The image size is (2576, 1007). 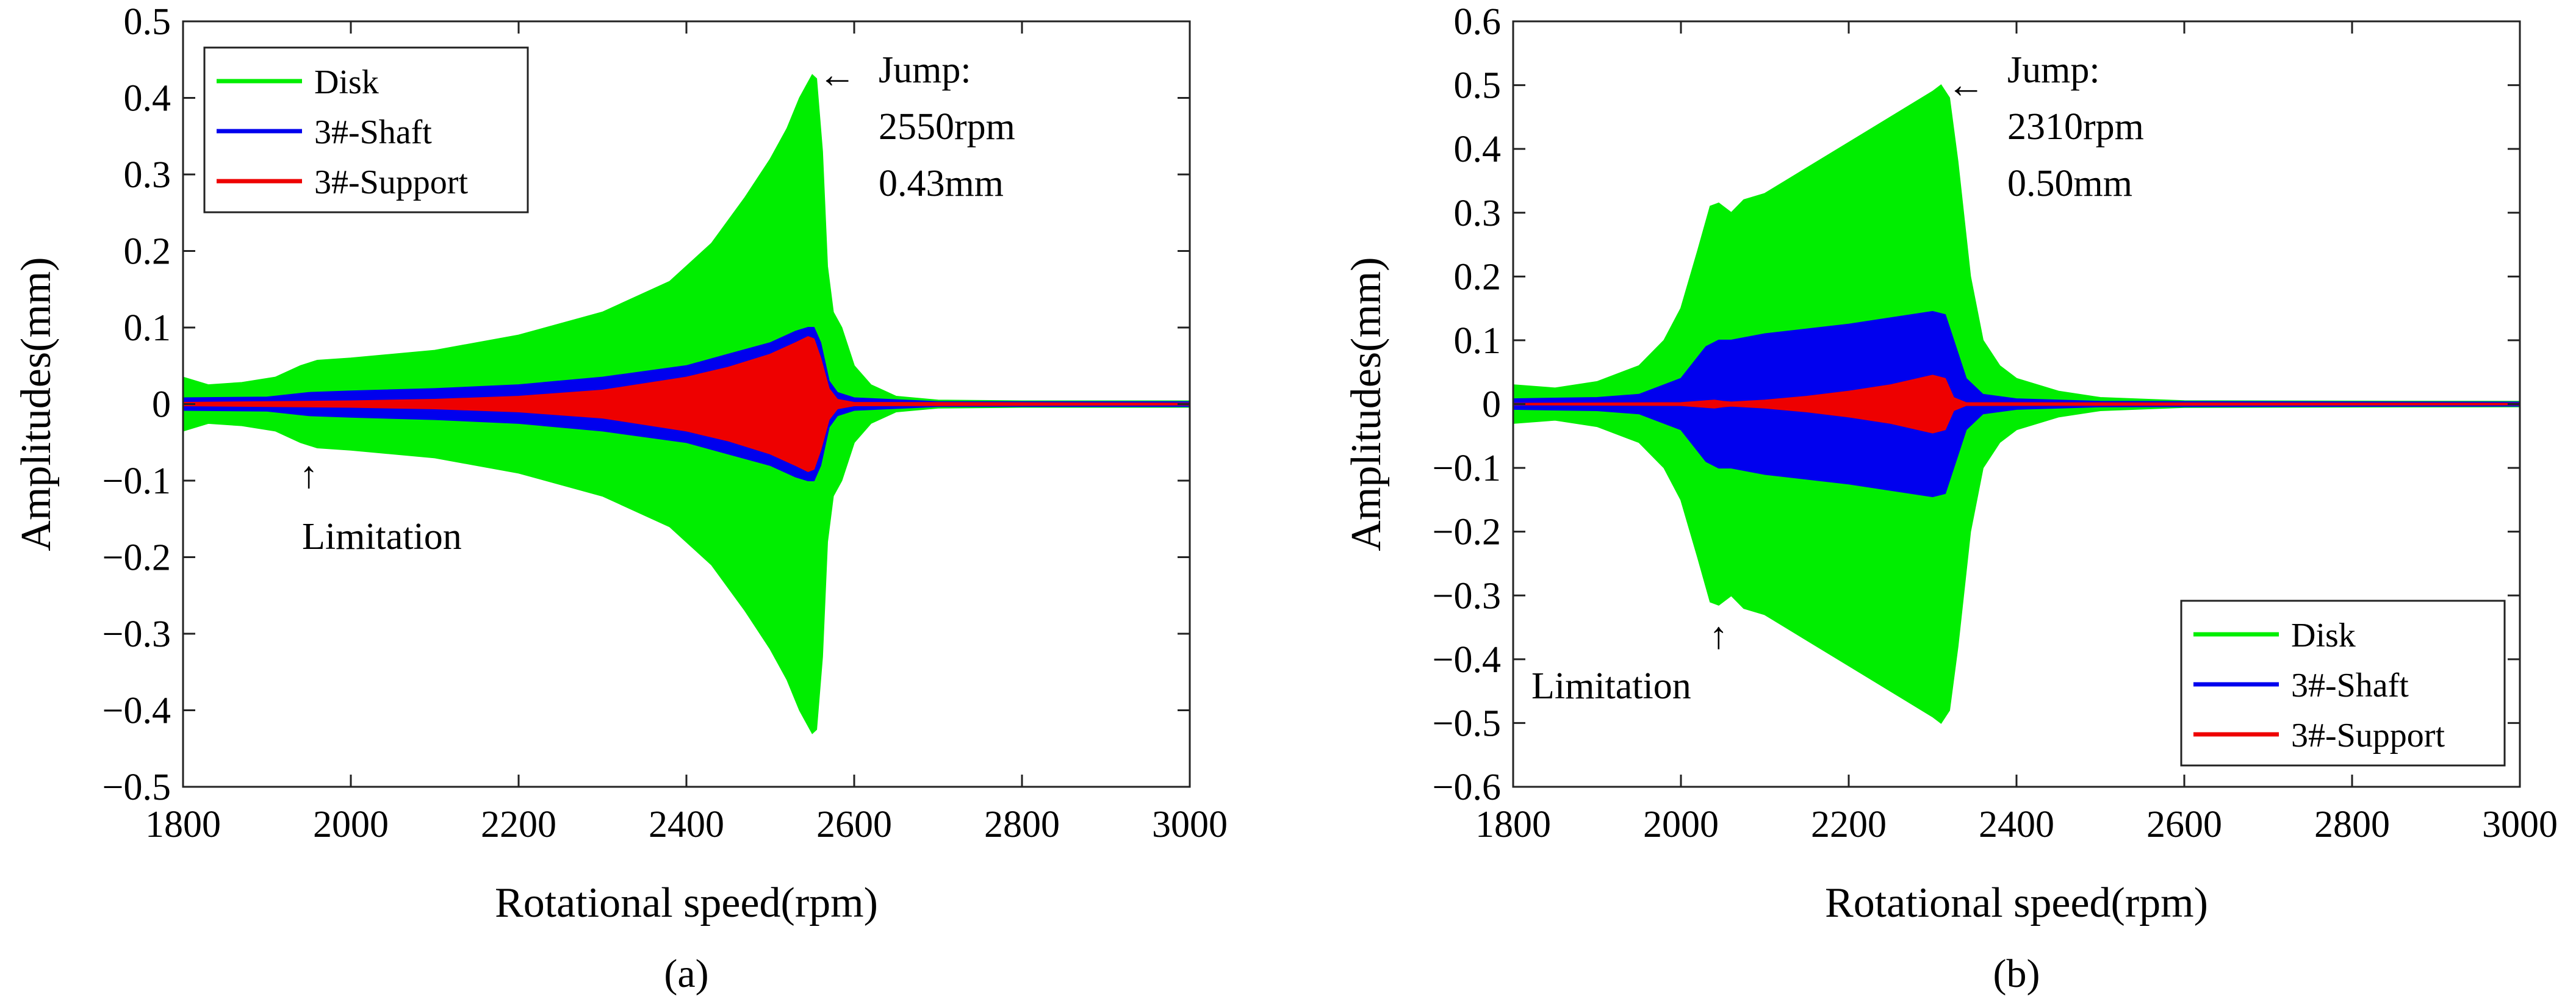 What do you see at coordinates (2075, 127) in the screenshot?
I see `jump-annotation-line: 2310rpm` at bounding box center [2075, 127].